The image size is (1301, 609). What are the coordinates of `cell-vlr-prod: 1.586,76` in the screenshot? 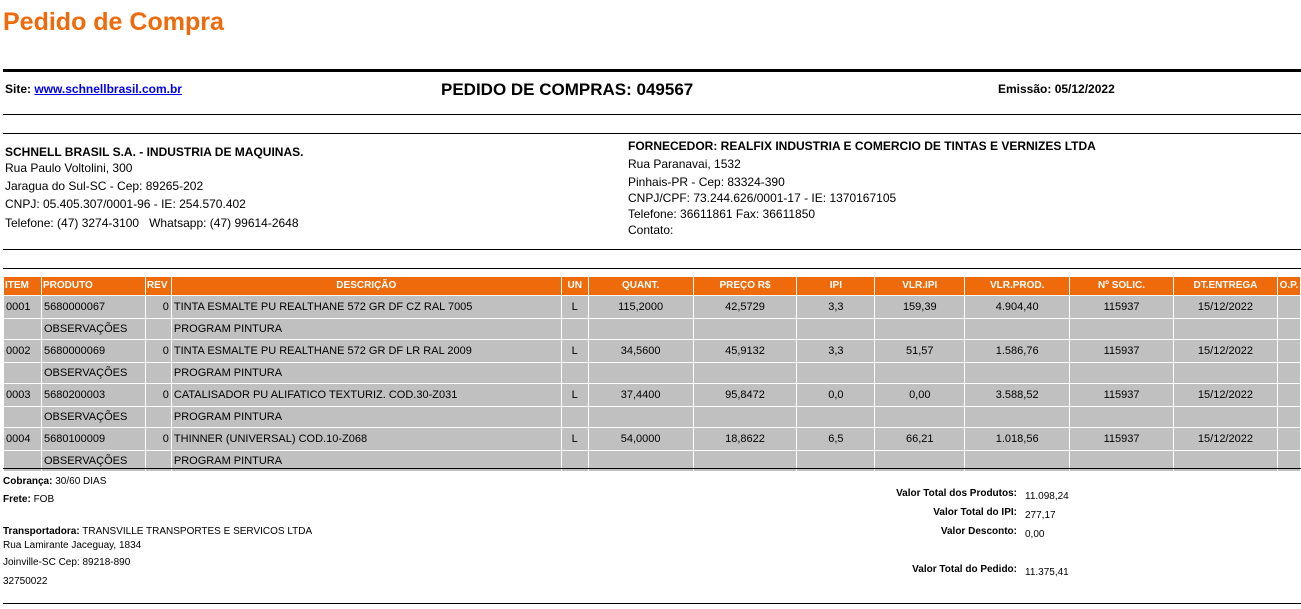 It's located at (1017, 351).